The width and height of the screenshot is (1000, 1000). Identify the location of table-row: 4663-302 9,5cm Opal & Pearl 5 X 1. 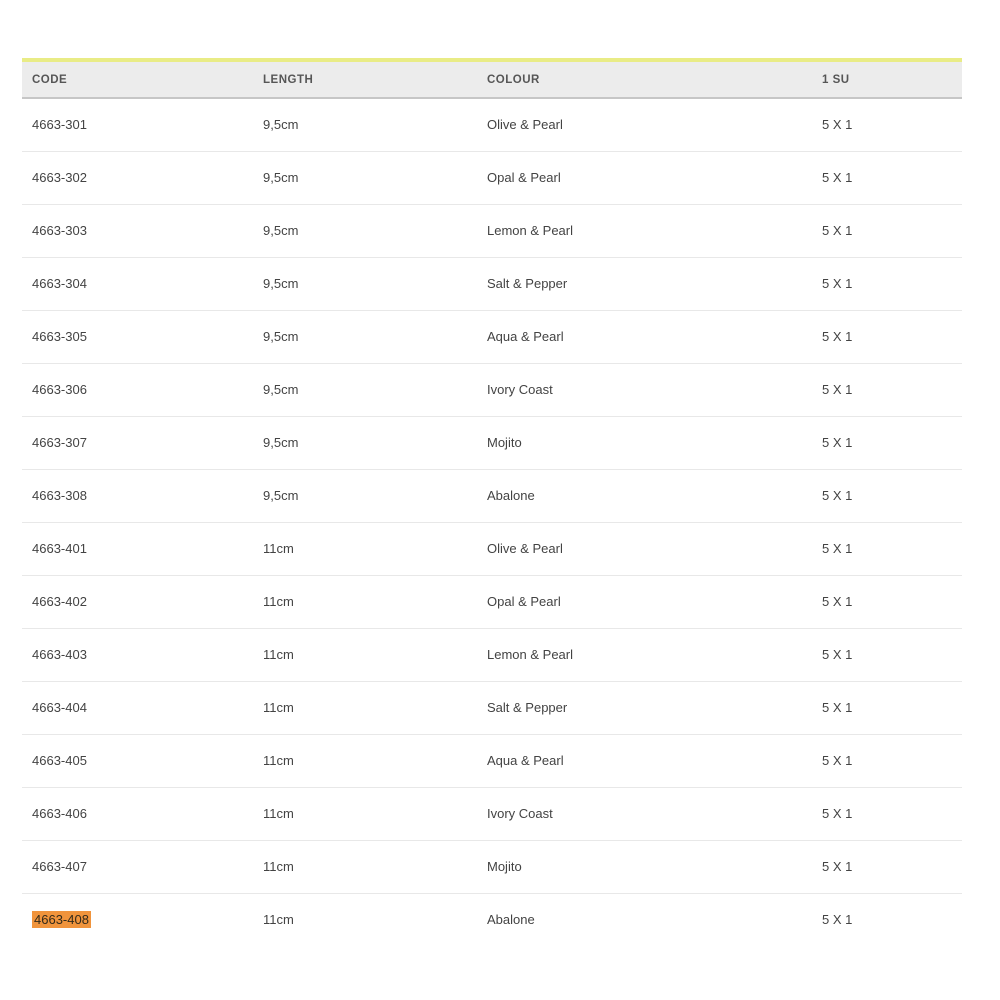
(492, 177).